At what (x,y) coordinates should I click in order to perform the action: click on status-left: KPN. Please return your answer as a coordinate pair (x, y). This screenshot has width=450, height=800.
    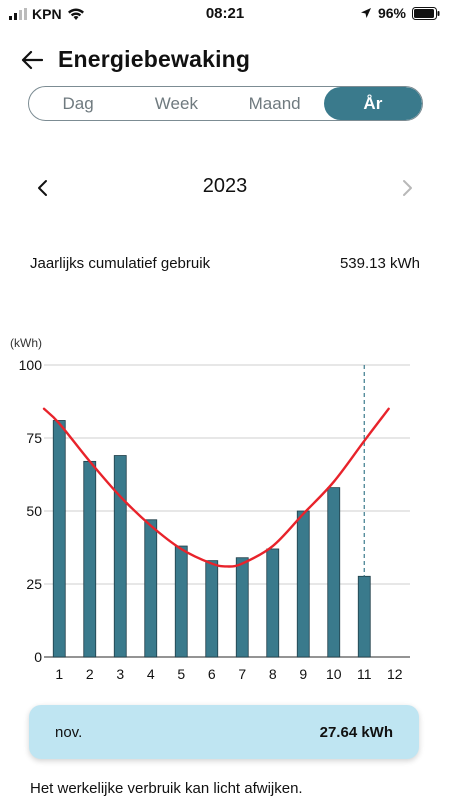
    Looking at the image, I should click on (47, 14).